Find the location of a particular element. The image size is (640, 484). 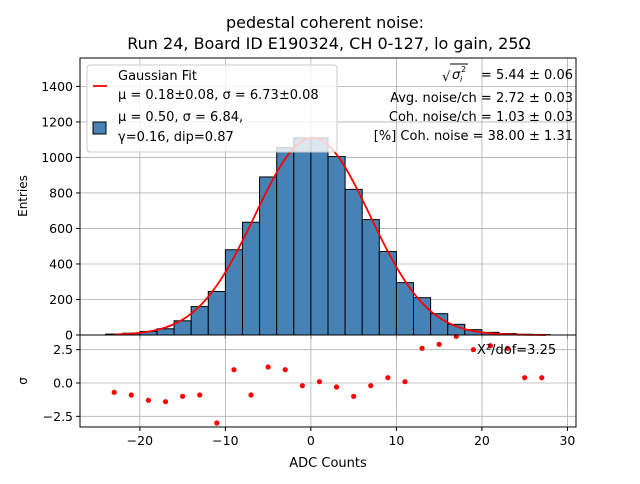

x-tick-label: 20 is located at coordinates (482, 440).